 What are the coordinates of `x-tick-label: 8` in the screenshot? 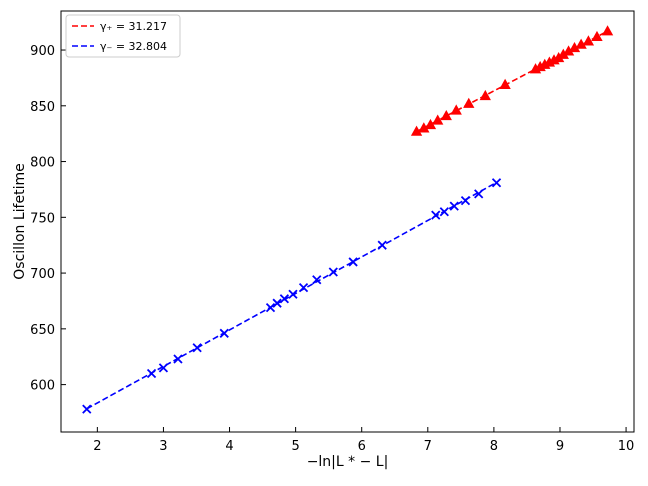 It's located at (494, 446).